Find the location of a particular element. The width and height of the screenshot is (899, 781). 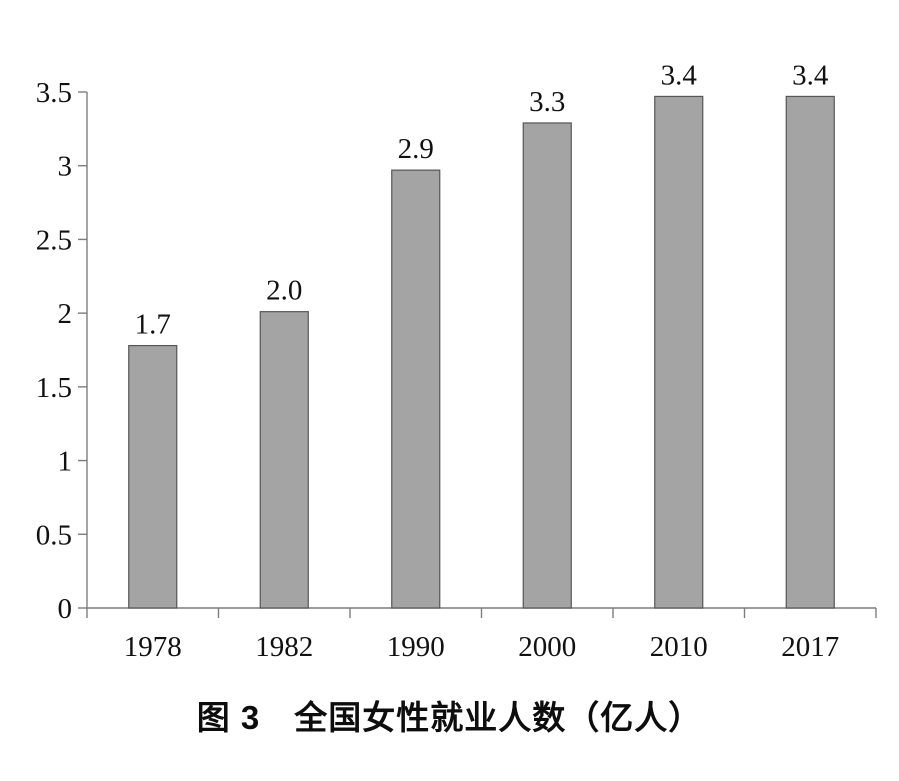

x-category-label: 2000 is located at coordinates (547, 647).